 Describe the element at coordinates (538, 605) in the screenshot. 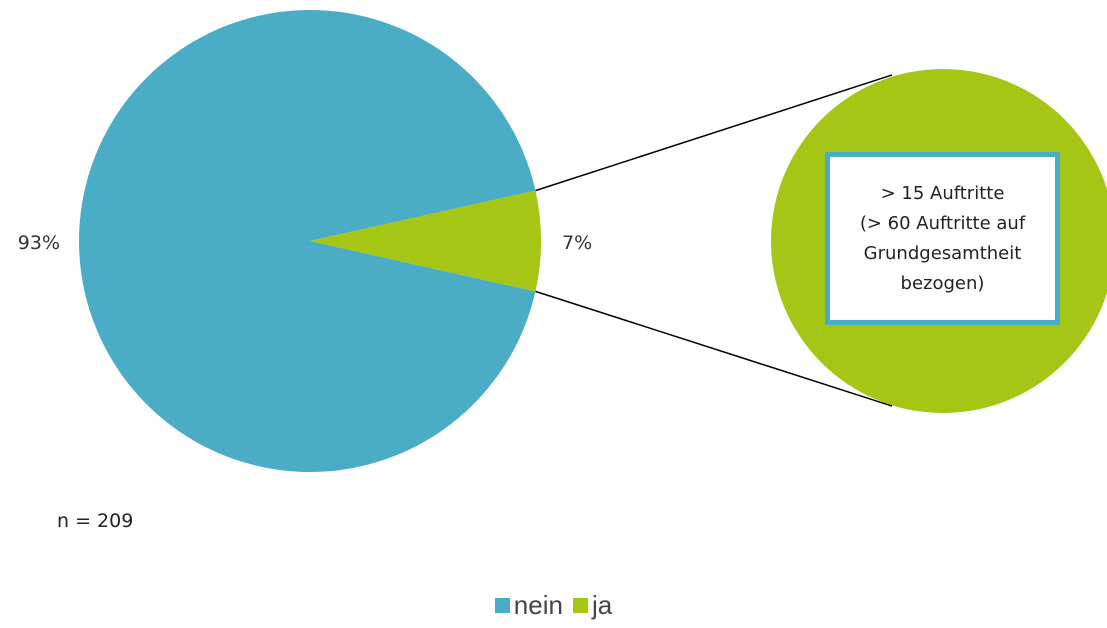

I see `legend-label-nein: nein` at that location.